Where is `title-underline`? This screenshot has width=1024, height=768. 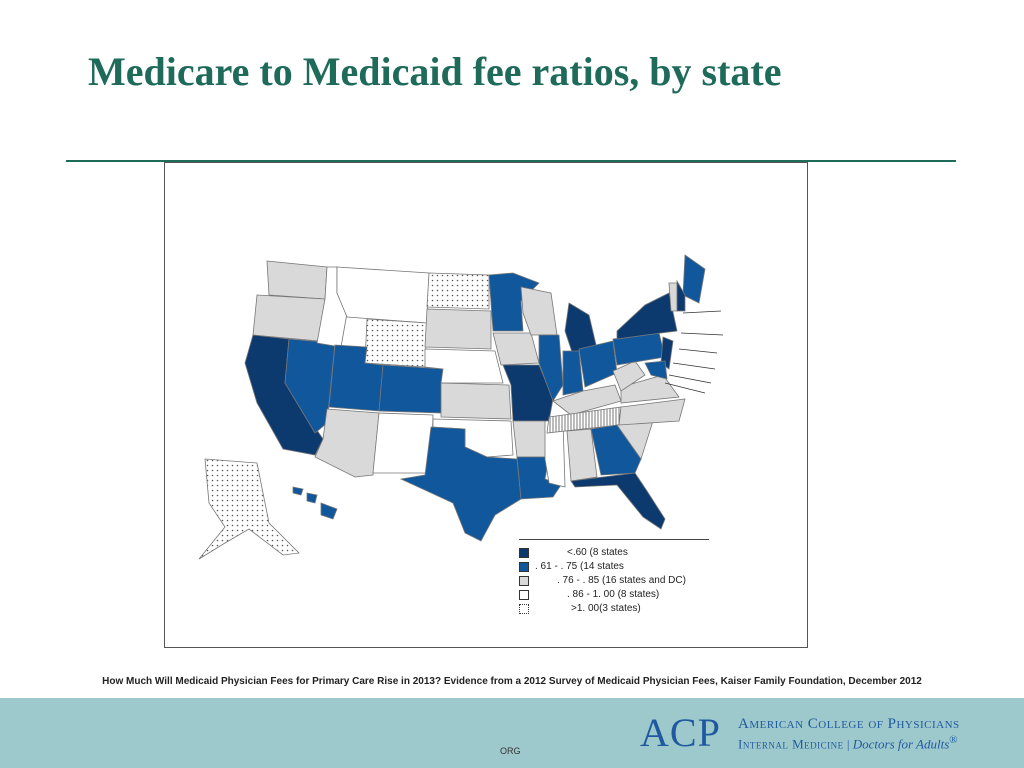 title-underline is located at coordinates (511, 161).